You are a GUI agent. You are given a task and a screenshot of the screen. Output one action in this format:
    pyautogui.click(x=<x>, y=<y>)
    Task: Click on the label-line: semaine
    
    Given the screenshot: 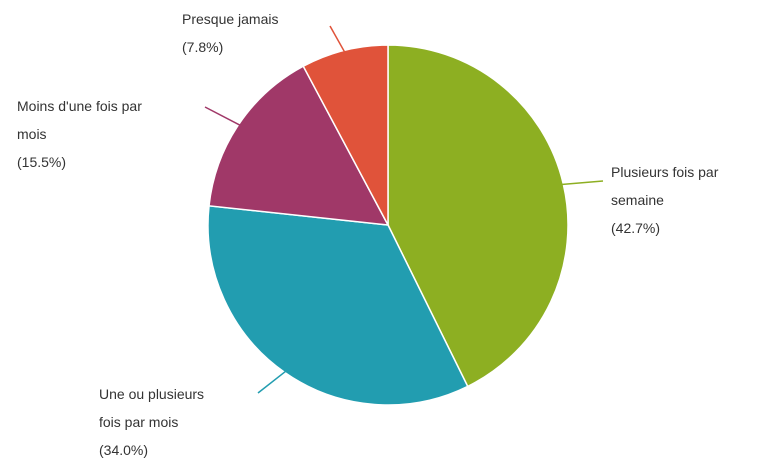 What is the action you would take?
    pyautogui.click(x=637, y=200)
    